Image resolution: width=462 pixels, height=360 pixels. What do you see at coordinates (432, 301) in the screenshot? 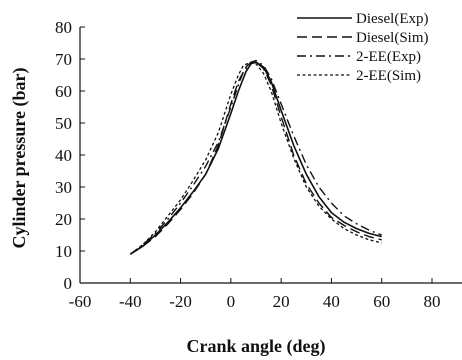
I see `x-tick-label: 80` at bounding box center [432, 301].